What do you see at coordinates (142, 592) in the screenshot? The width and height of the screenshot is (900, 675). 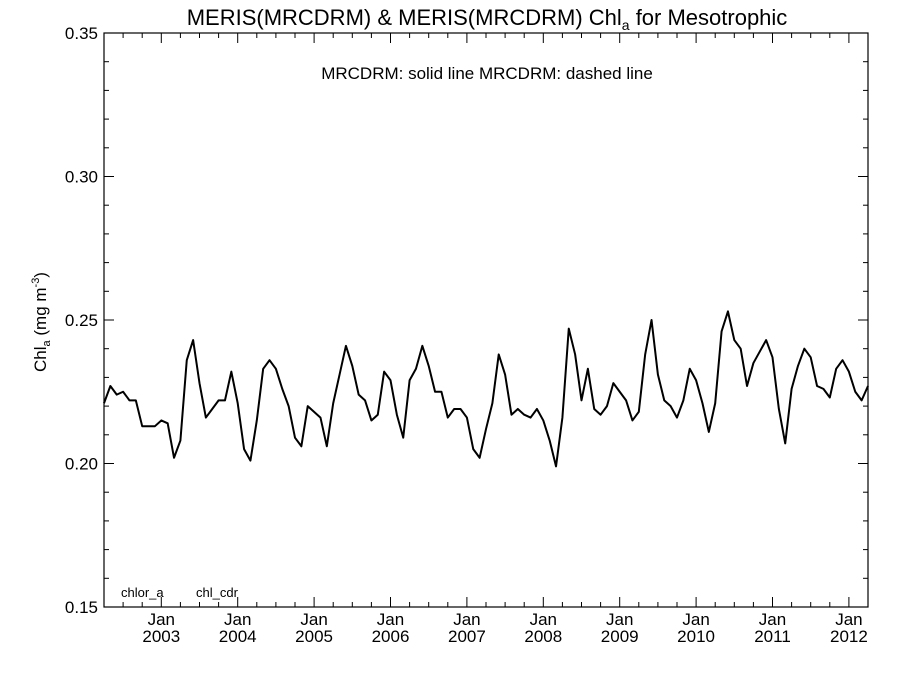 I see `legend-label-chlor-a: chlor_a` at bounding box center [142, 592].